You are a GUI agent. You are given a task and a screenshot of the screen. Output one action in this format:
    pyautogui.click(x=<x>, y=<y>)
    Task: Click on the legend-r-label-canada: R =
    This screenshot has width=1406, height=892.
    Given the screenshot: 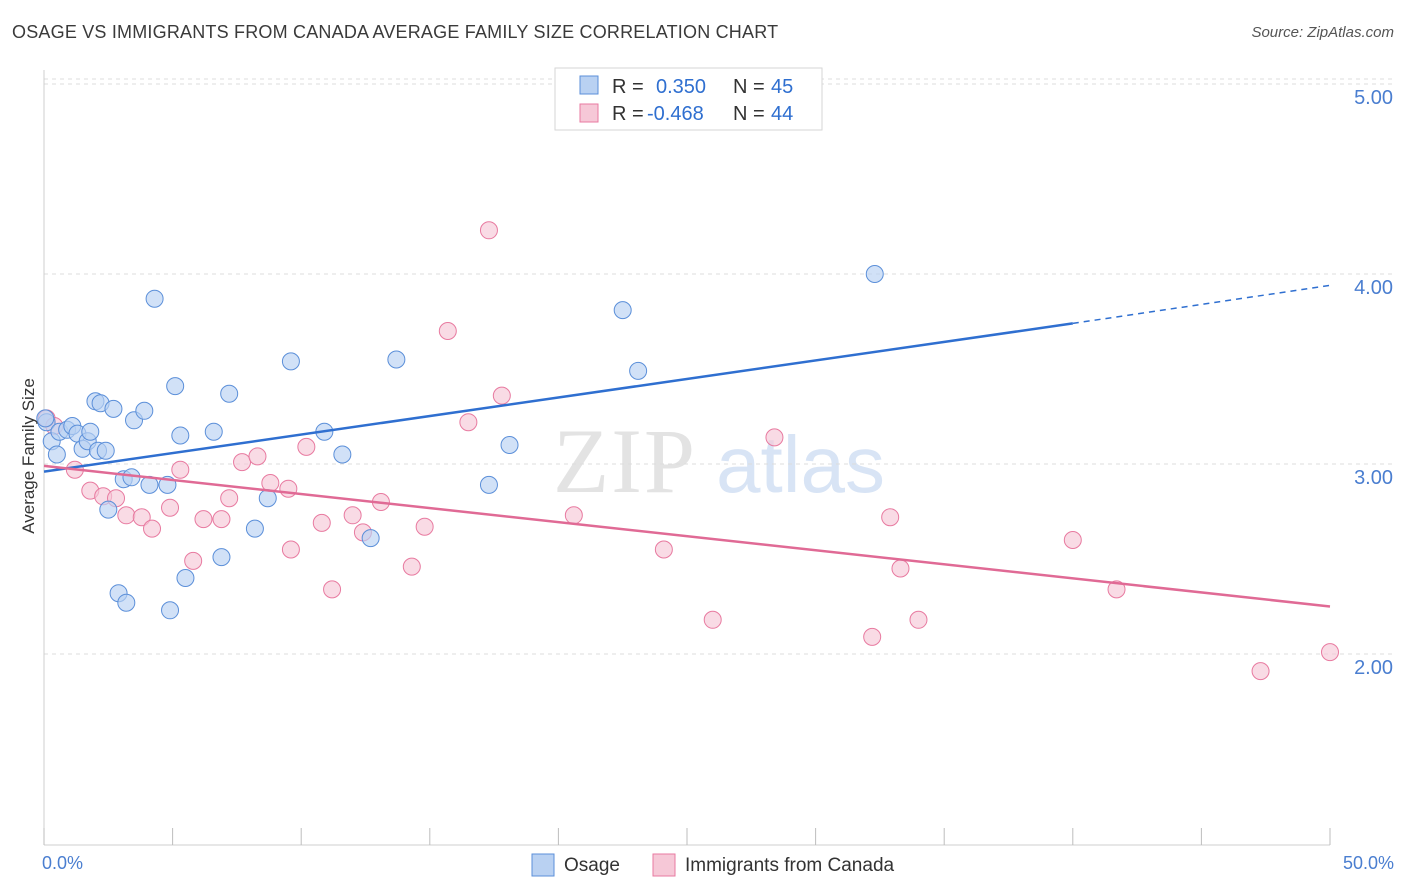 What is the action you would take?
    pyautogui.click(x=628, y=114)
    